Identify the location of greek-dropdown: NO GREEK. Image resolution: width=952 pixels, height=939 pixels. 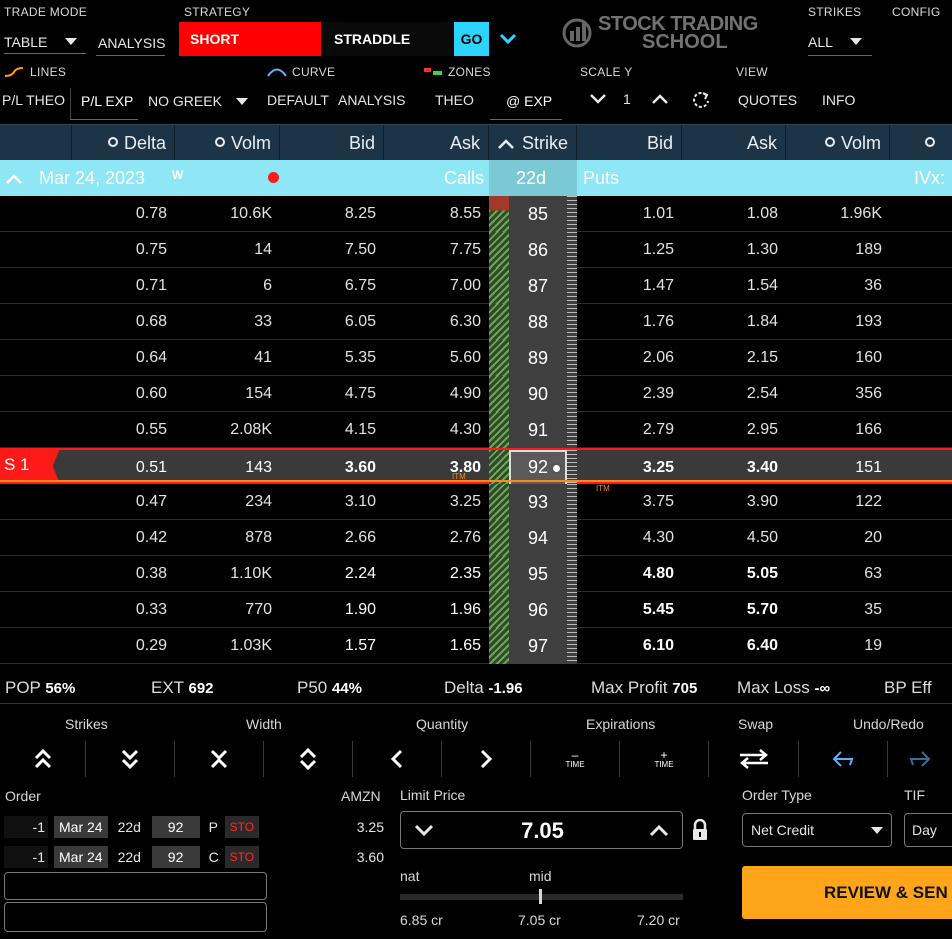
(198, 101).